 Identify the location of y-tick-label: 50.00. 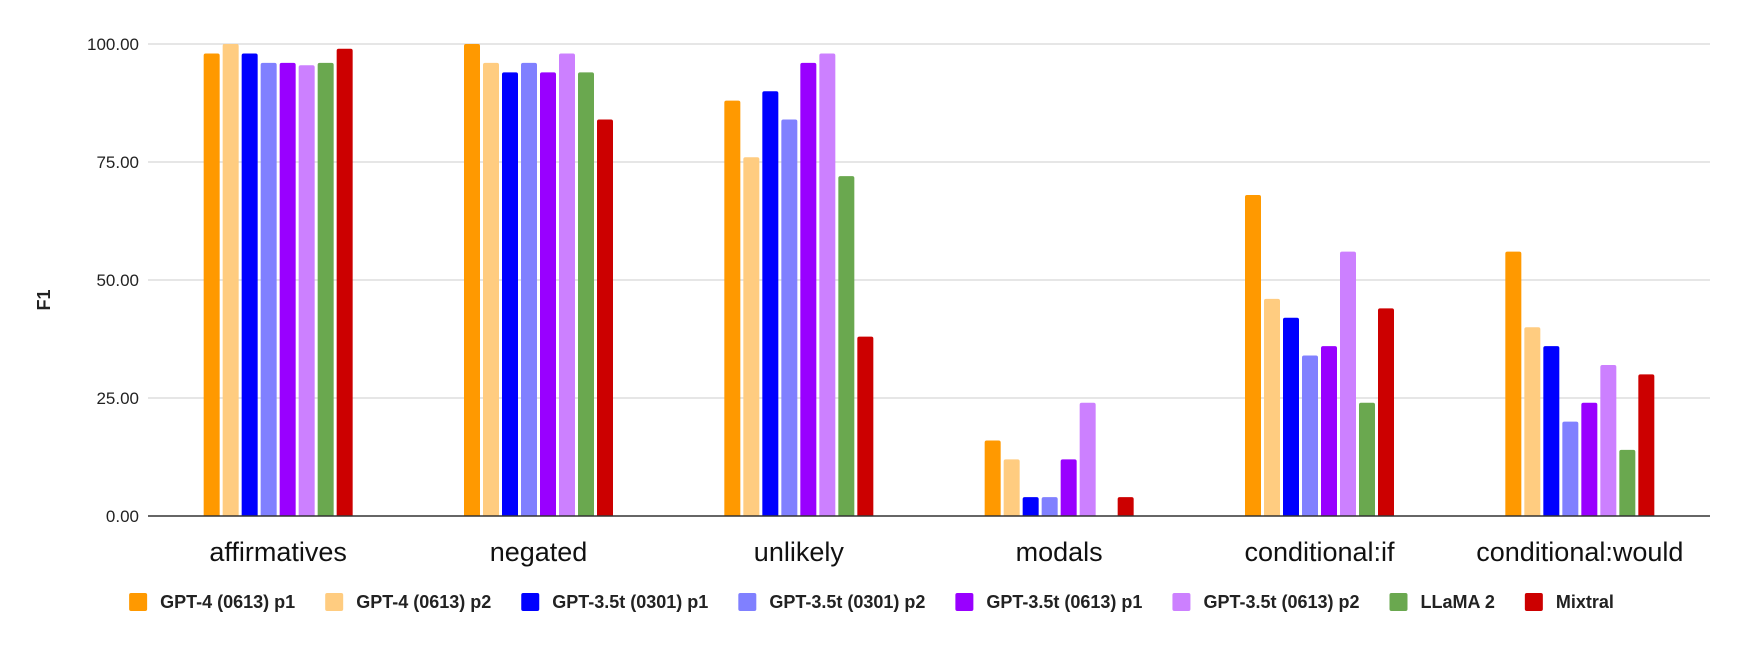
(117, 280).